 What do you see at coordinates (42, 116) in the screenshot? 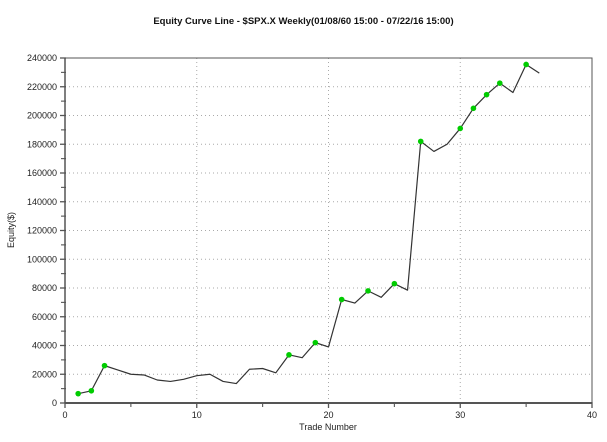
I see `y-tick-label: 200000` at bounding box center [42, 116].